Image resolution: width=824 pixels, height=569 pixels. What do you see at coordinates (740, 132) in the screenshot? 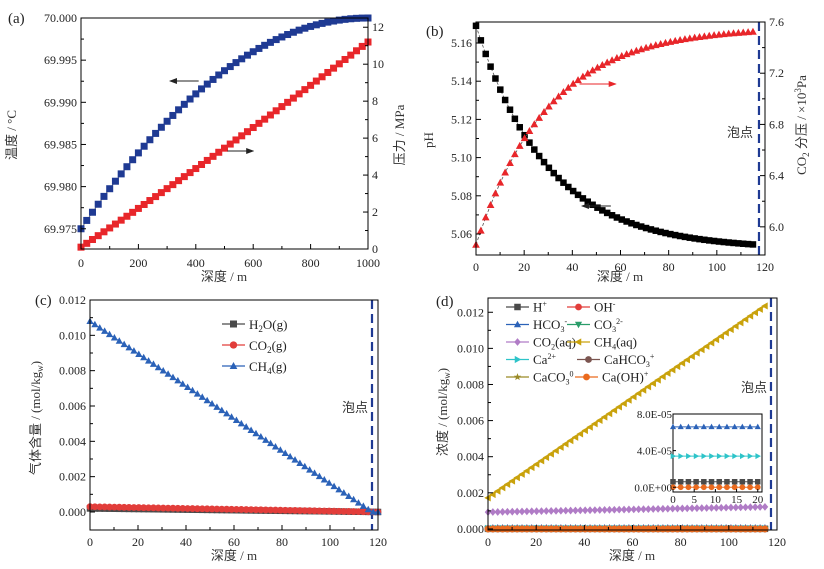
I see `bubble-point-label: 泡点` at bounding box center [740, 132].